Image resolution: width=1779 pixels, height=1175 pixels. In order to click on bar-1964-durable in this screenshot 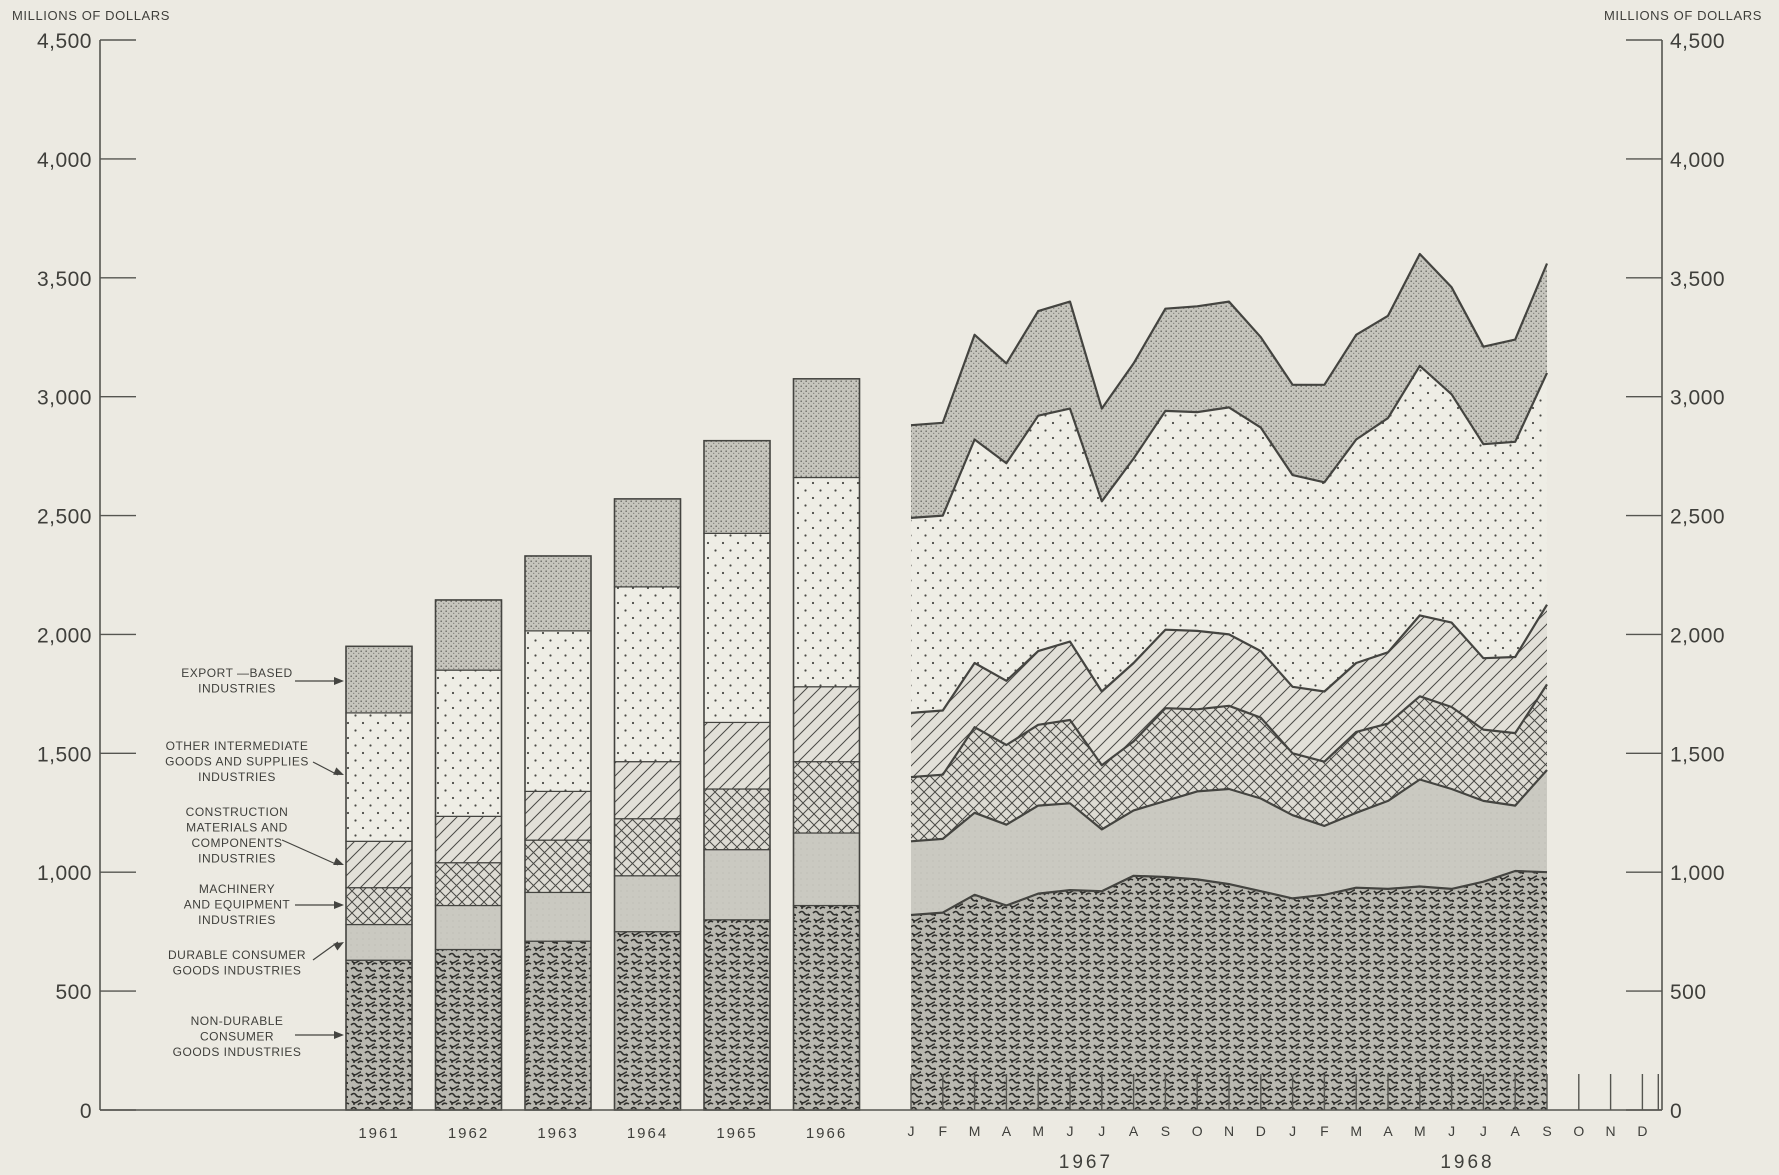, I will do `click(647, 904)`.